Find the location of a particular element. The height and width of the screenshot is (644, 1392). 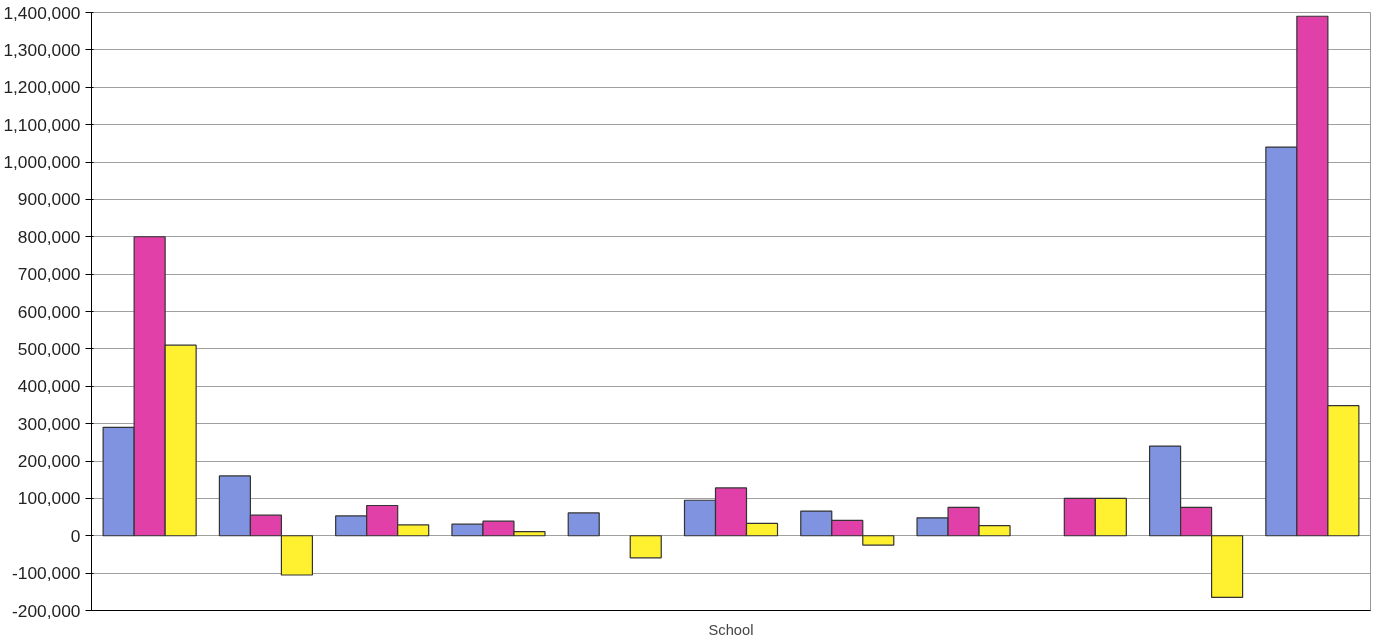

y-tick-label: 900,000 is located at coordinates (49, 199).